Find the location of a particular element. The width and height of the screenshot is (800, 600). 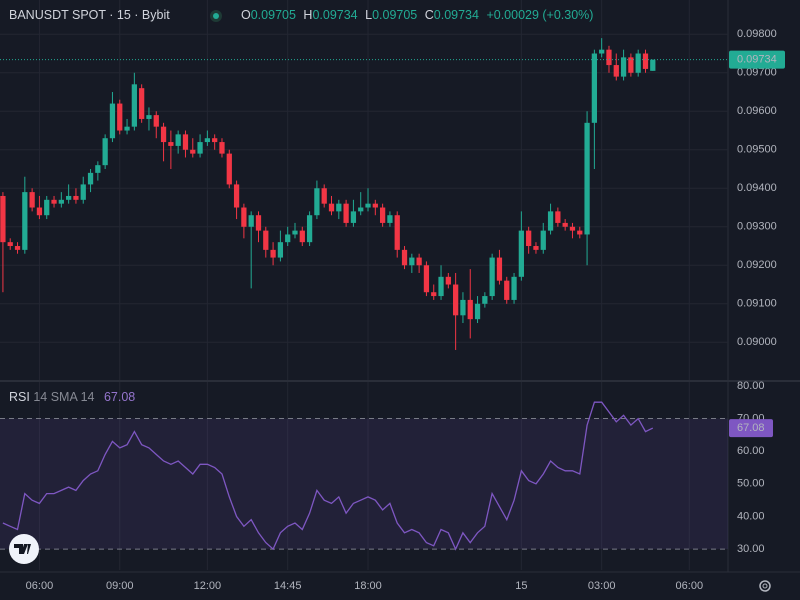

settings-icon is located at coordinates (765, 586).